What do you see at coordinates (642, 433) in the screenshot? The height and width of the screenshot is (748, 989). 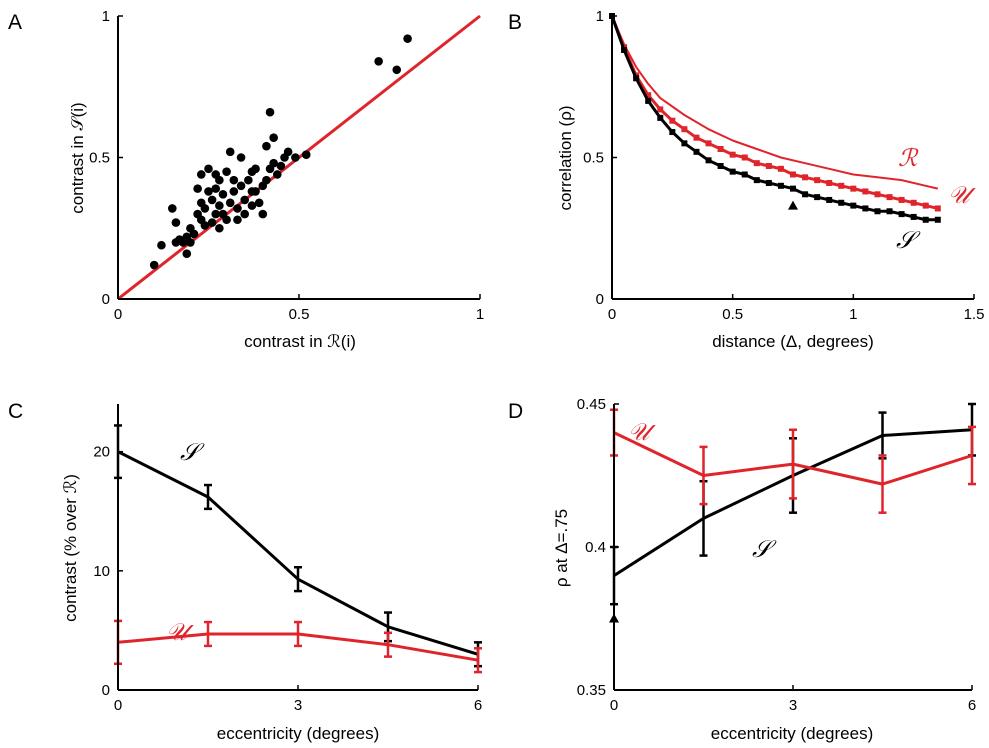 I see `panel-d-series-u-label: 𝒰` at bounding box center [642, 433].